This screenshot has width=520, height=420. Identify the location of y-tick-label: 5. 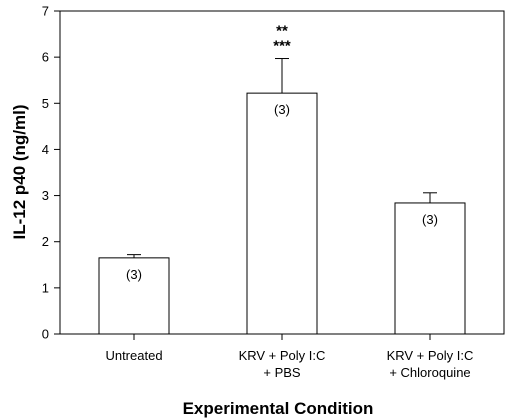
(45, 103).